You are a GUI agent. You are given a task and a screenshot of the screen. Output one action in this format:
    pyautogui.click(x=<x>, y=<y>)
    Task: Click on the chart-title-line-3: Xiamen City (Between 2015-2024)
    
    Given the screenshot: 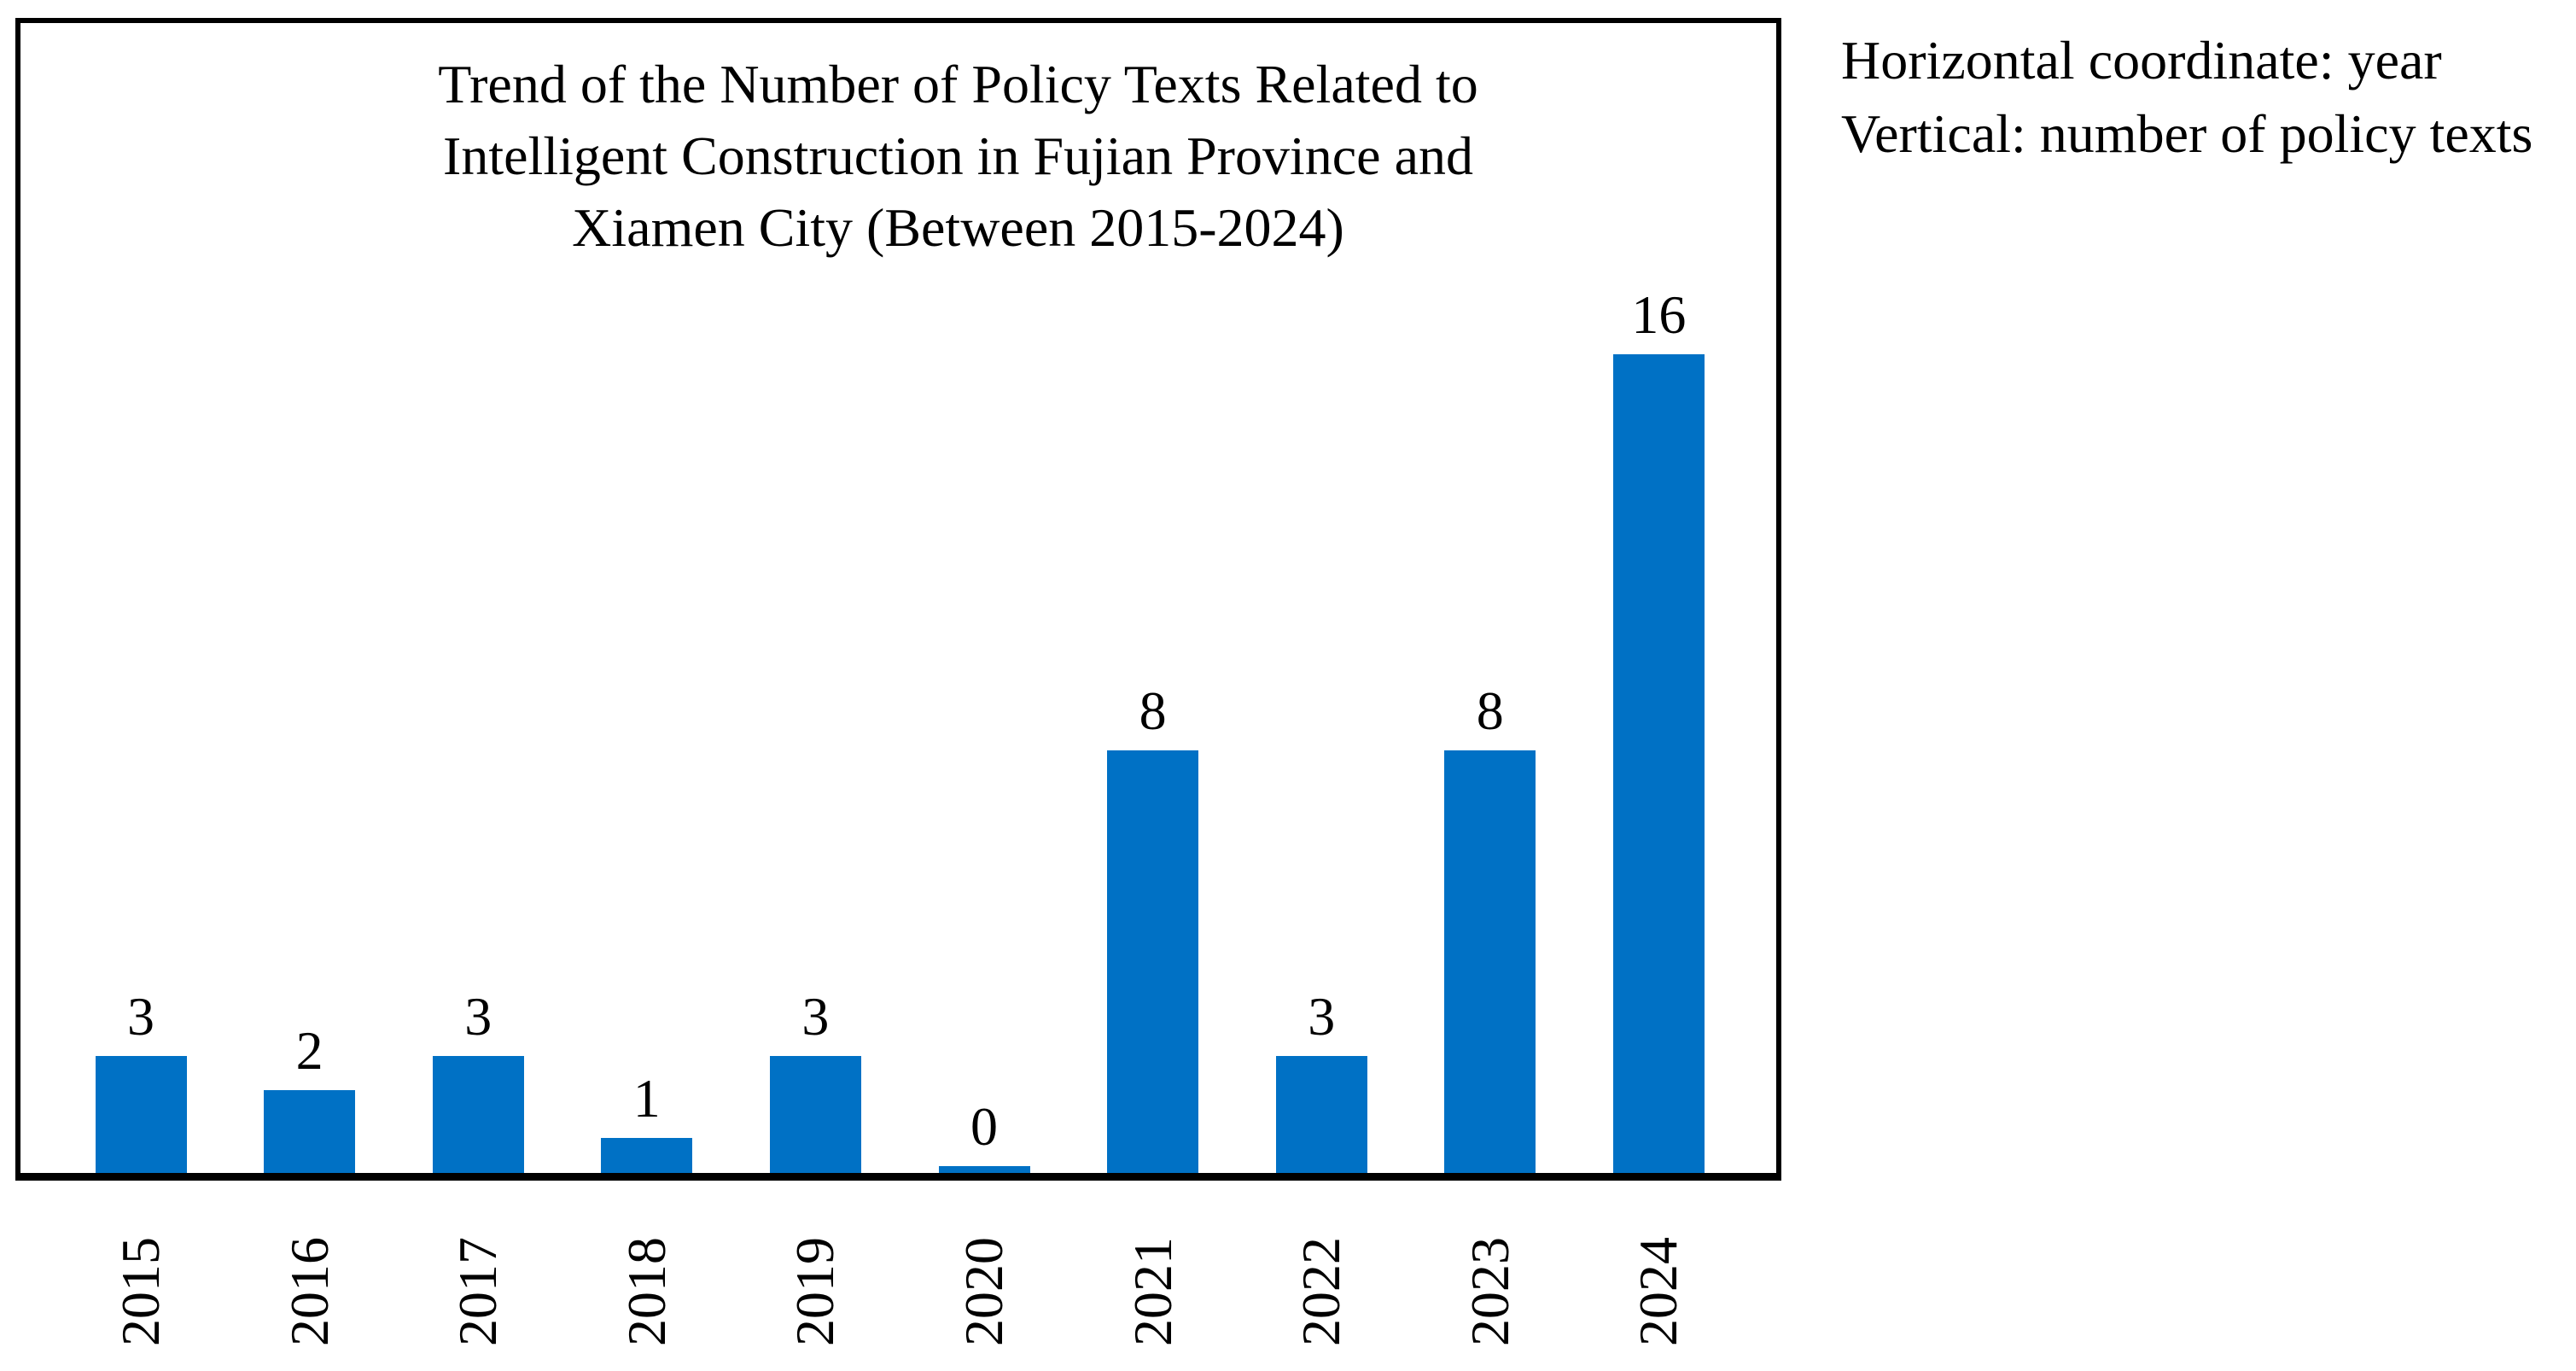 What is the action you would take?
    pyautogui.click(x=958, y=227)
    